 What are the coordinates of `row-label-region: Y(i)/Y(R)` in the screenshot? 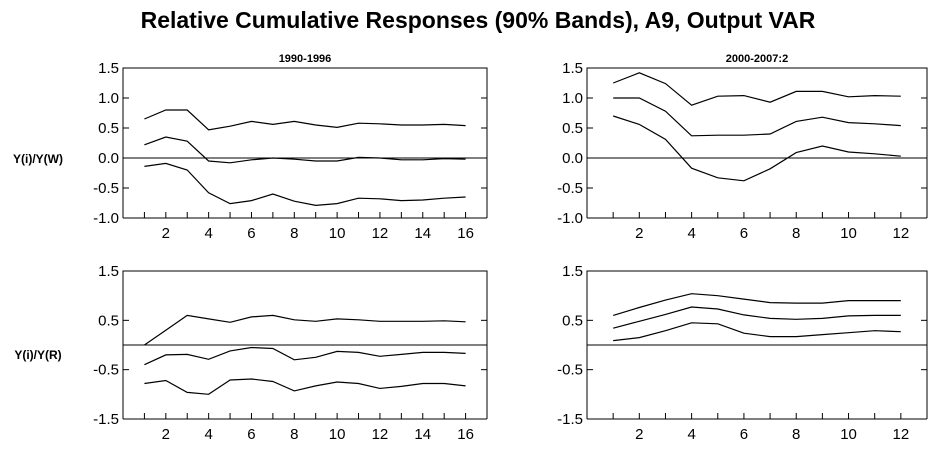 It's located at (37, 355).